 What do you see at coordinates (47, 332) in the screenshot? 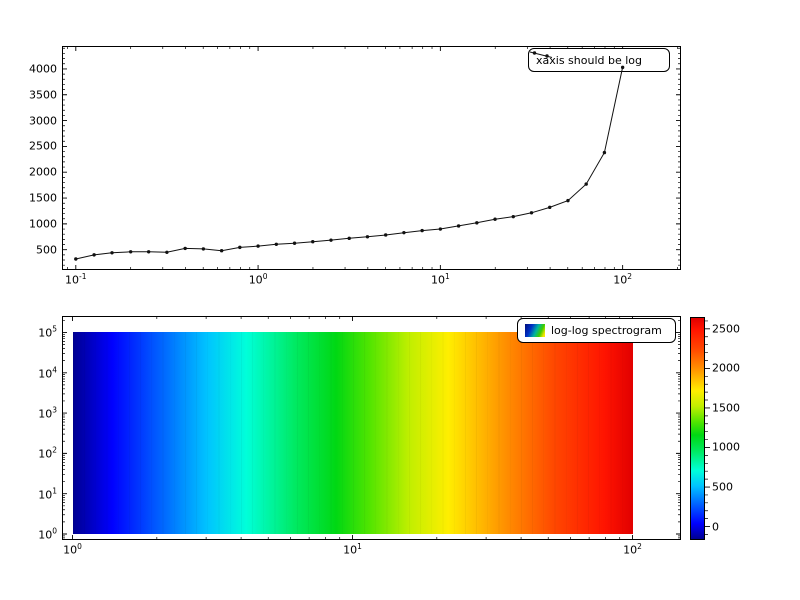
I see `bottom-y-tick-label: 10⁵` at bounding box center [47, 332].